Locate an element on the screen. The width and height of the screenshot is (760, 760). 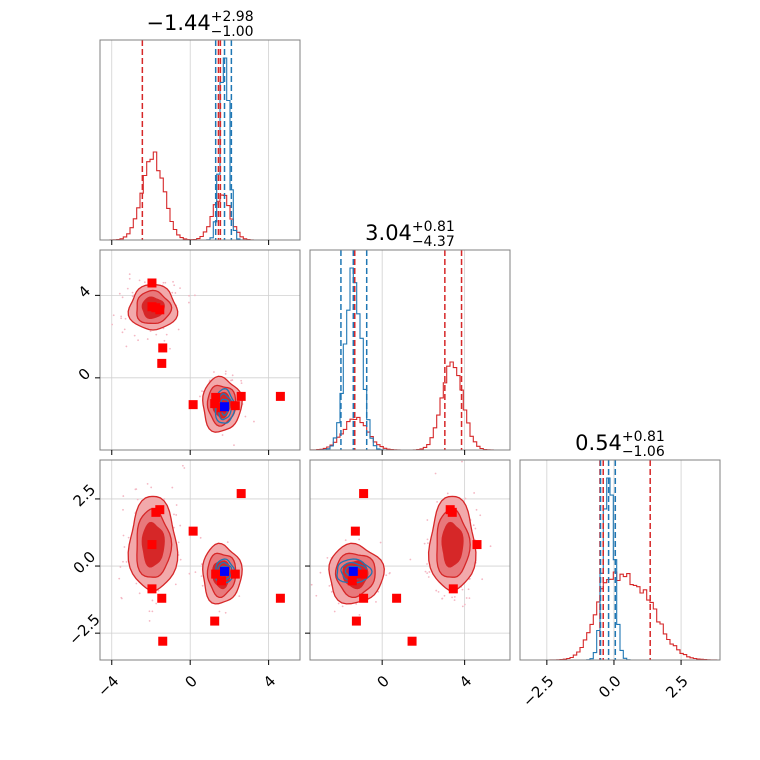
x-tick-label-p2-1: 0.0 is located at coordinates (610, 687).